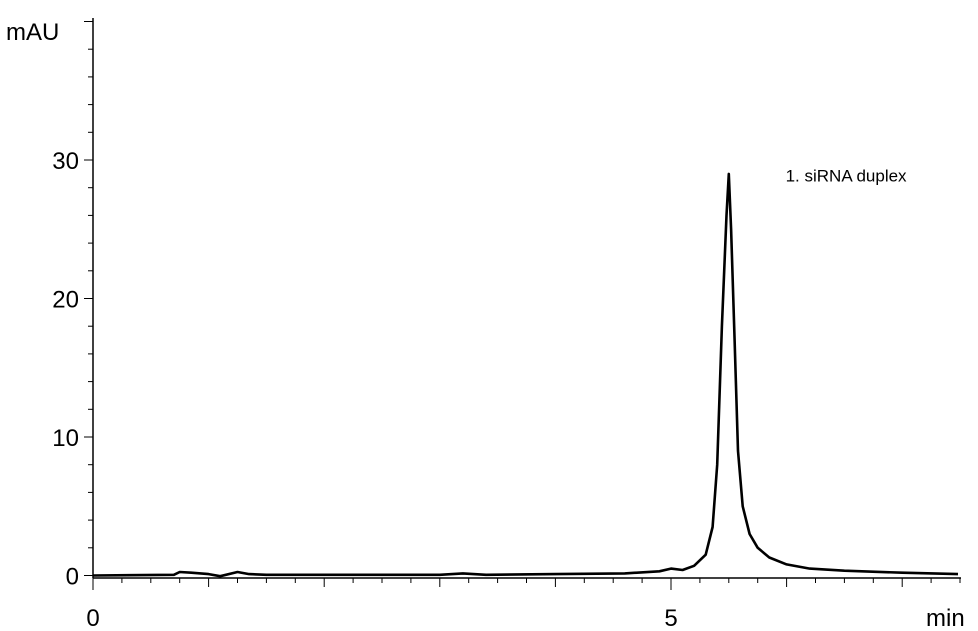 The width and height of the screenshot is (978, 631). Describe the element at coordinates (72, 577) in the screenshot. I see `y-tick-label: 0` at that location.